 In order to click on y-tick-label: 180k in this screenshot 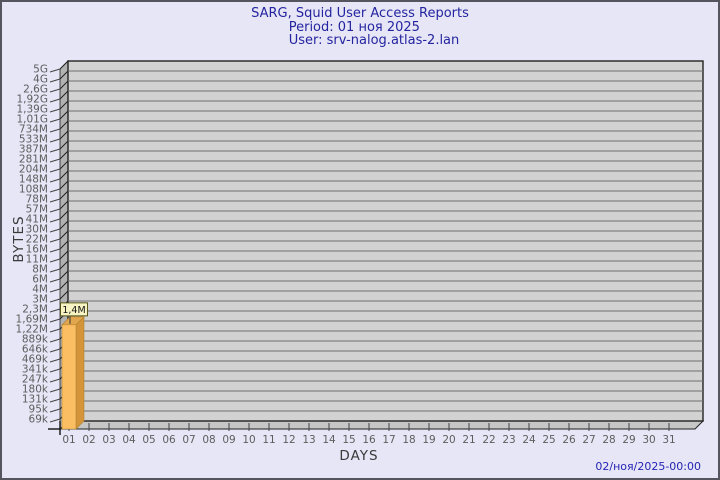, I will do `click(35, 390)`.